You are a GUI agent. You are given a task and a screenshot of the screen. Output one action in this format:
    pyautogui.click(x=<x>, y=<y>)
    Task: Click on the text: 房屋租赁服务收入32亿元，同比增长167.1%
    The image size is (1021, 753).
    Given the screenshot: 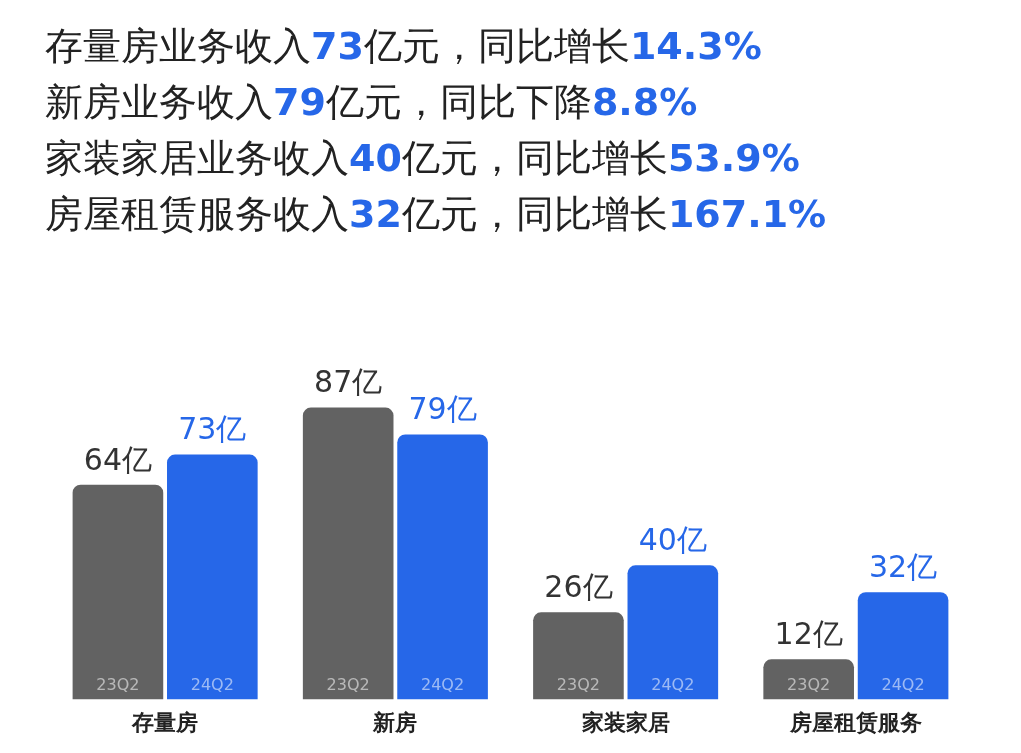 What is the action you would take?
    pyautogui.click(x=436, y=214)
    